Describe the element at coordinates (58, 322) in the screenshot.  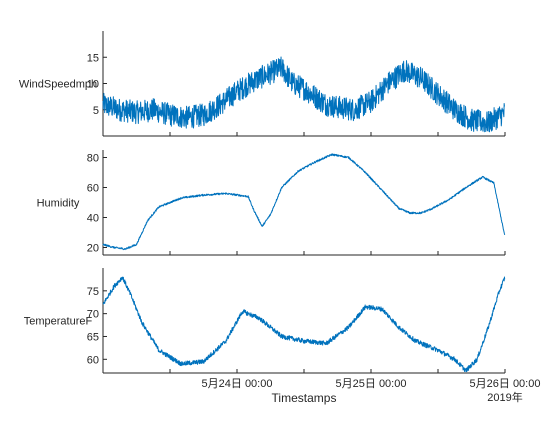
I see `panel-3-y-label: TemperatureF` at that location.